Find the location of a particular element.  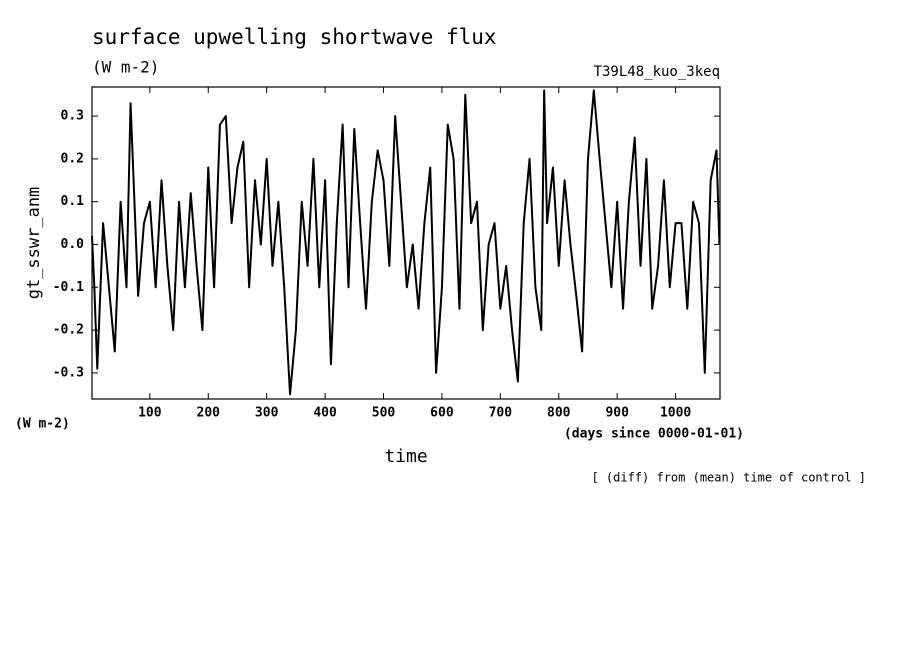

x-tick-label: 100 is located at coordinates (150, 413).